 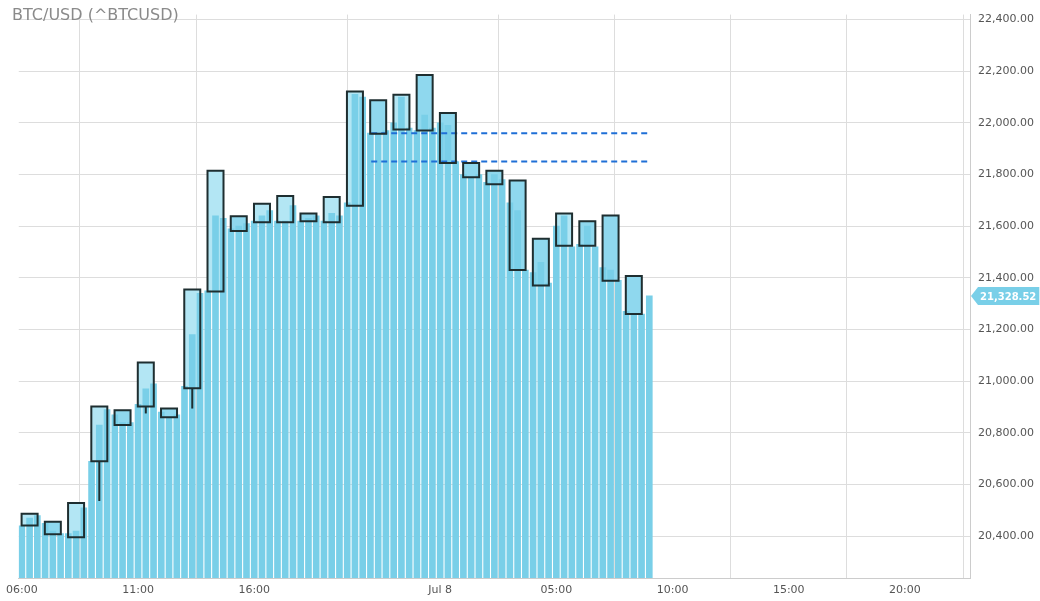 What do you see at coordinates (1006, 432) in the screenshot?
I see `y-tick-label: 20,800.00` at bounding box center [1006, 432].